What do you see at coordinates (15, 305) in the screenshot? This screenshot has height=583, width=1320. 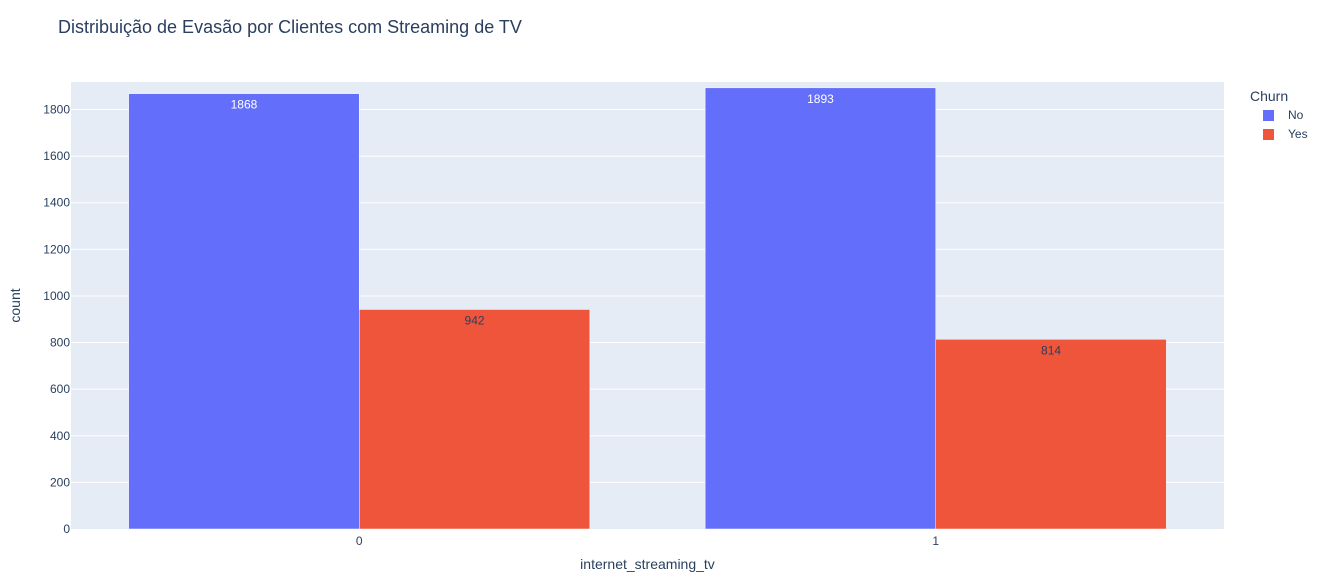 I see `y-axis-title: count` at bounding box center [15, 305].